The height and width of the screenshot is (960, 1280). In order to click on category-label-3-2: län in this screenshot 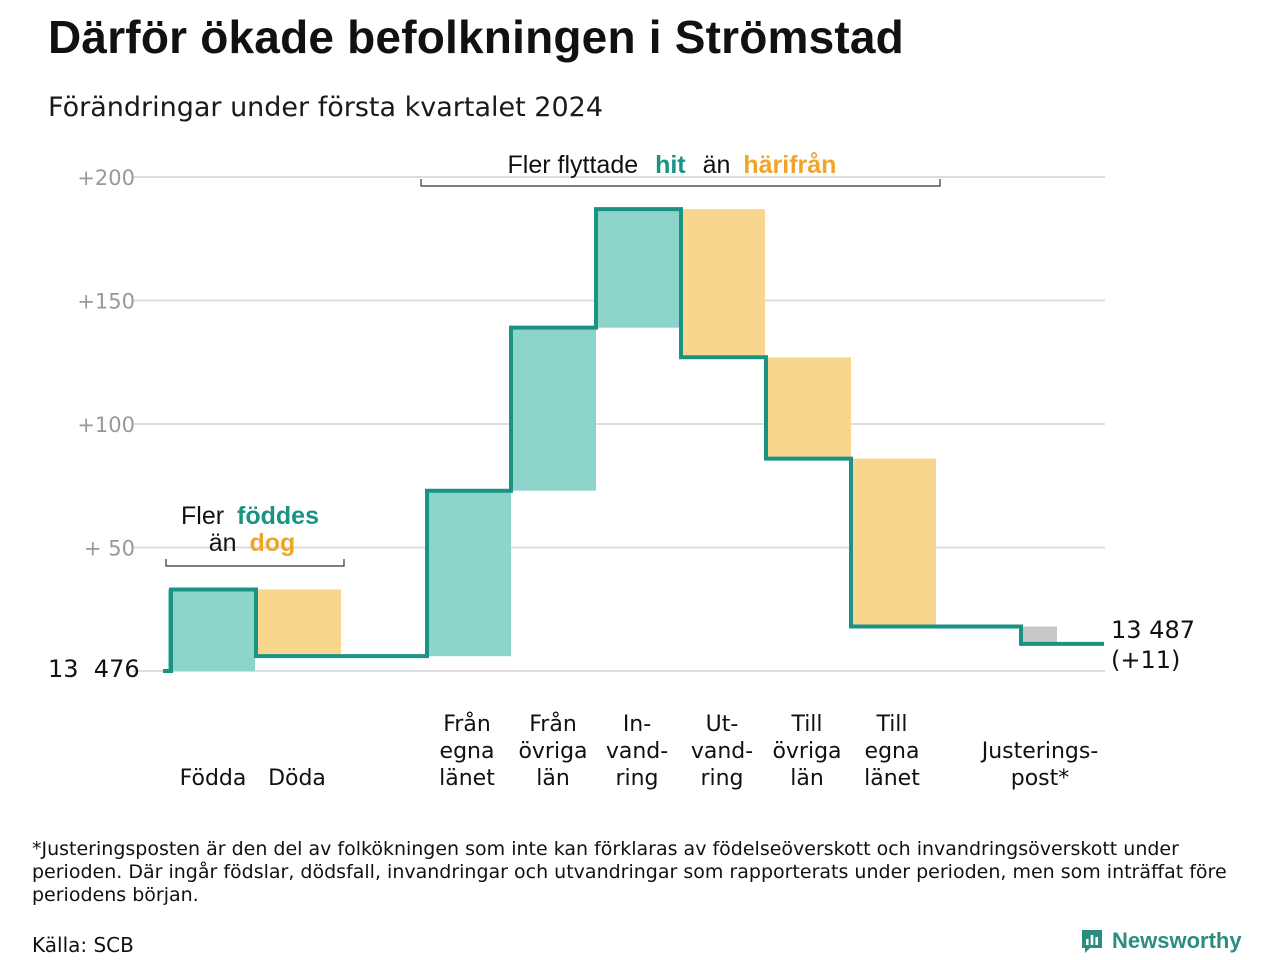, I will do `click(553, 778)`.